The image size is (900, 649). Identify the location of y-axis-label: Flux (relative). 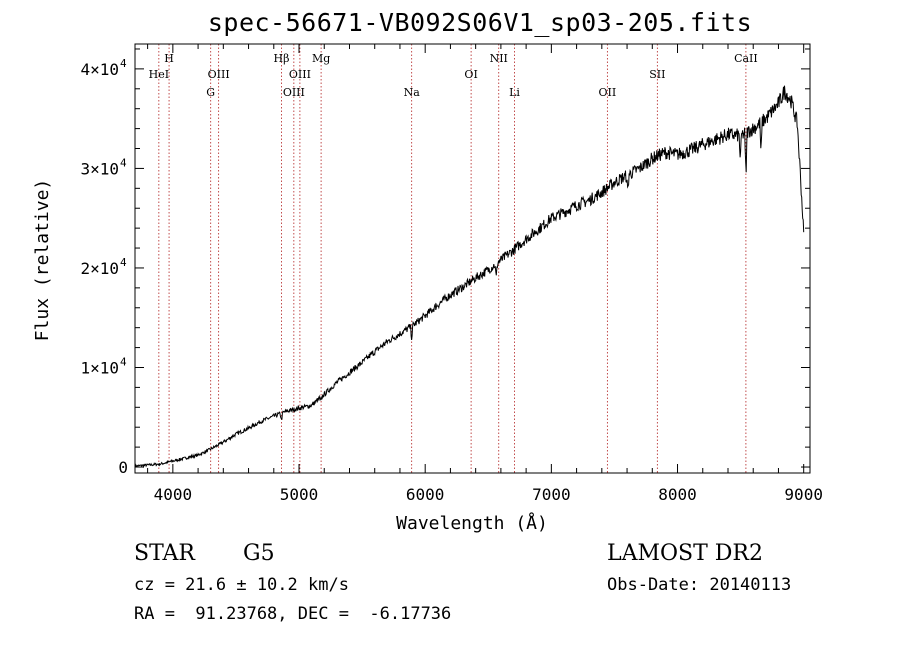
(42, 260).